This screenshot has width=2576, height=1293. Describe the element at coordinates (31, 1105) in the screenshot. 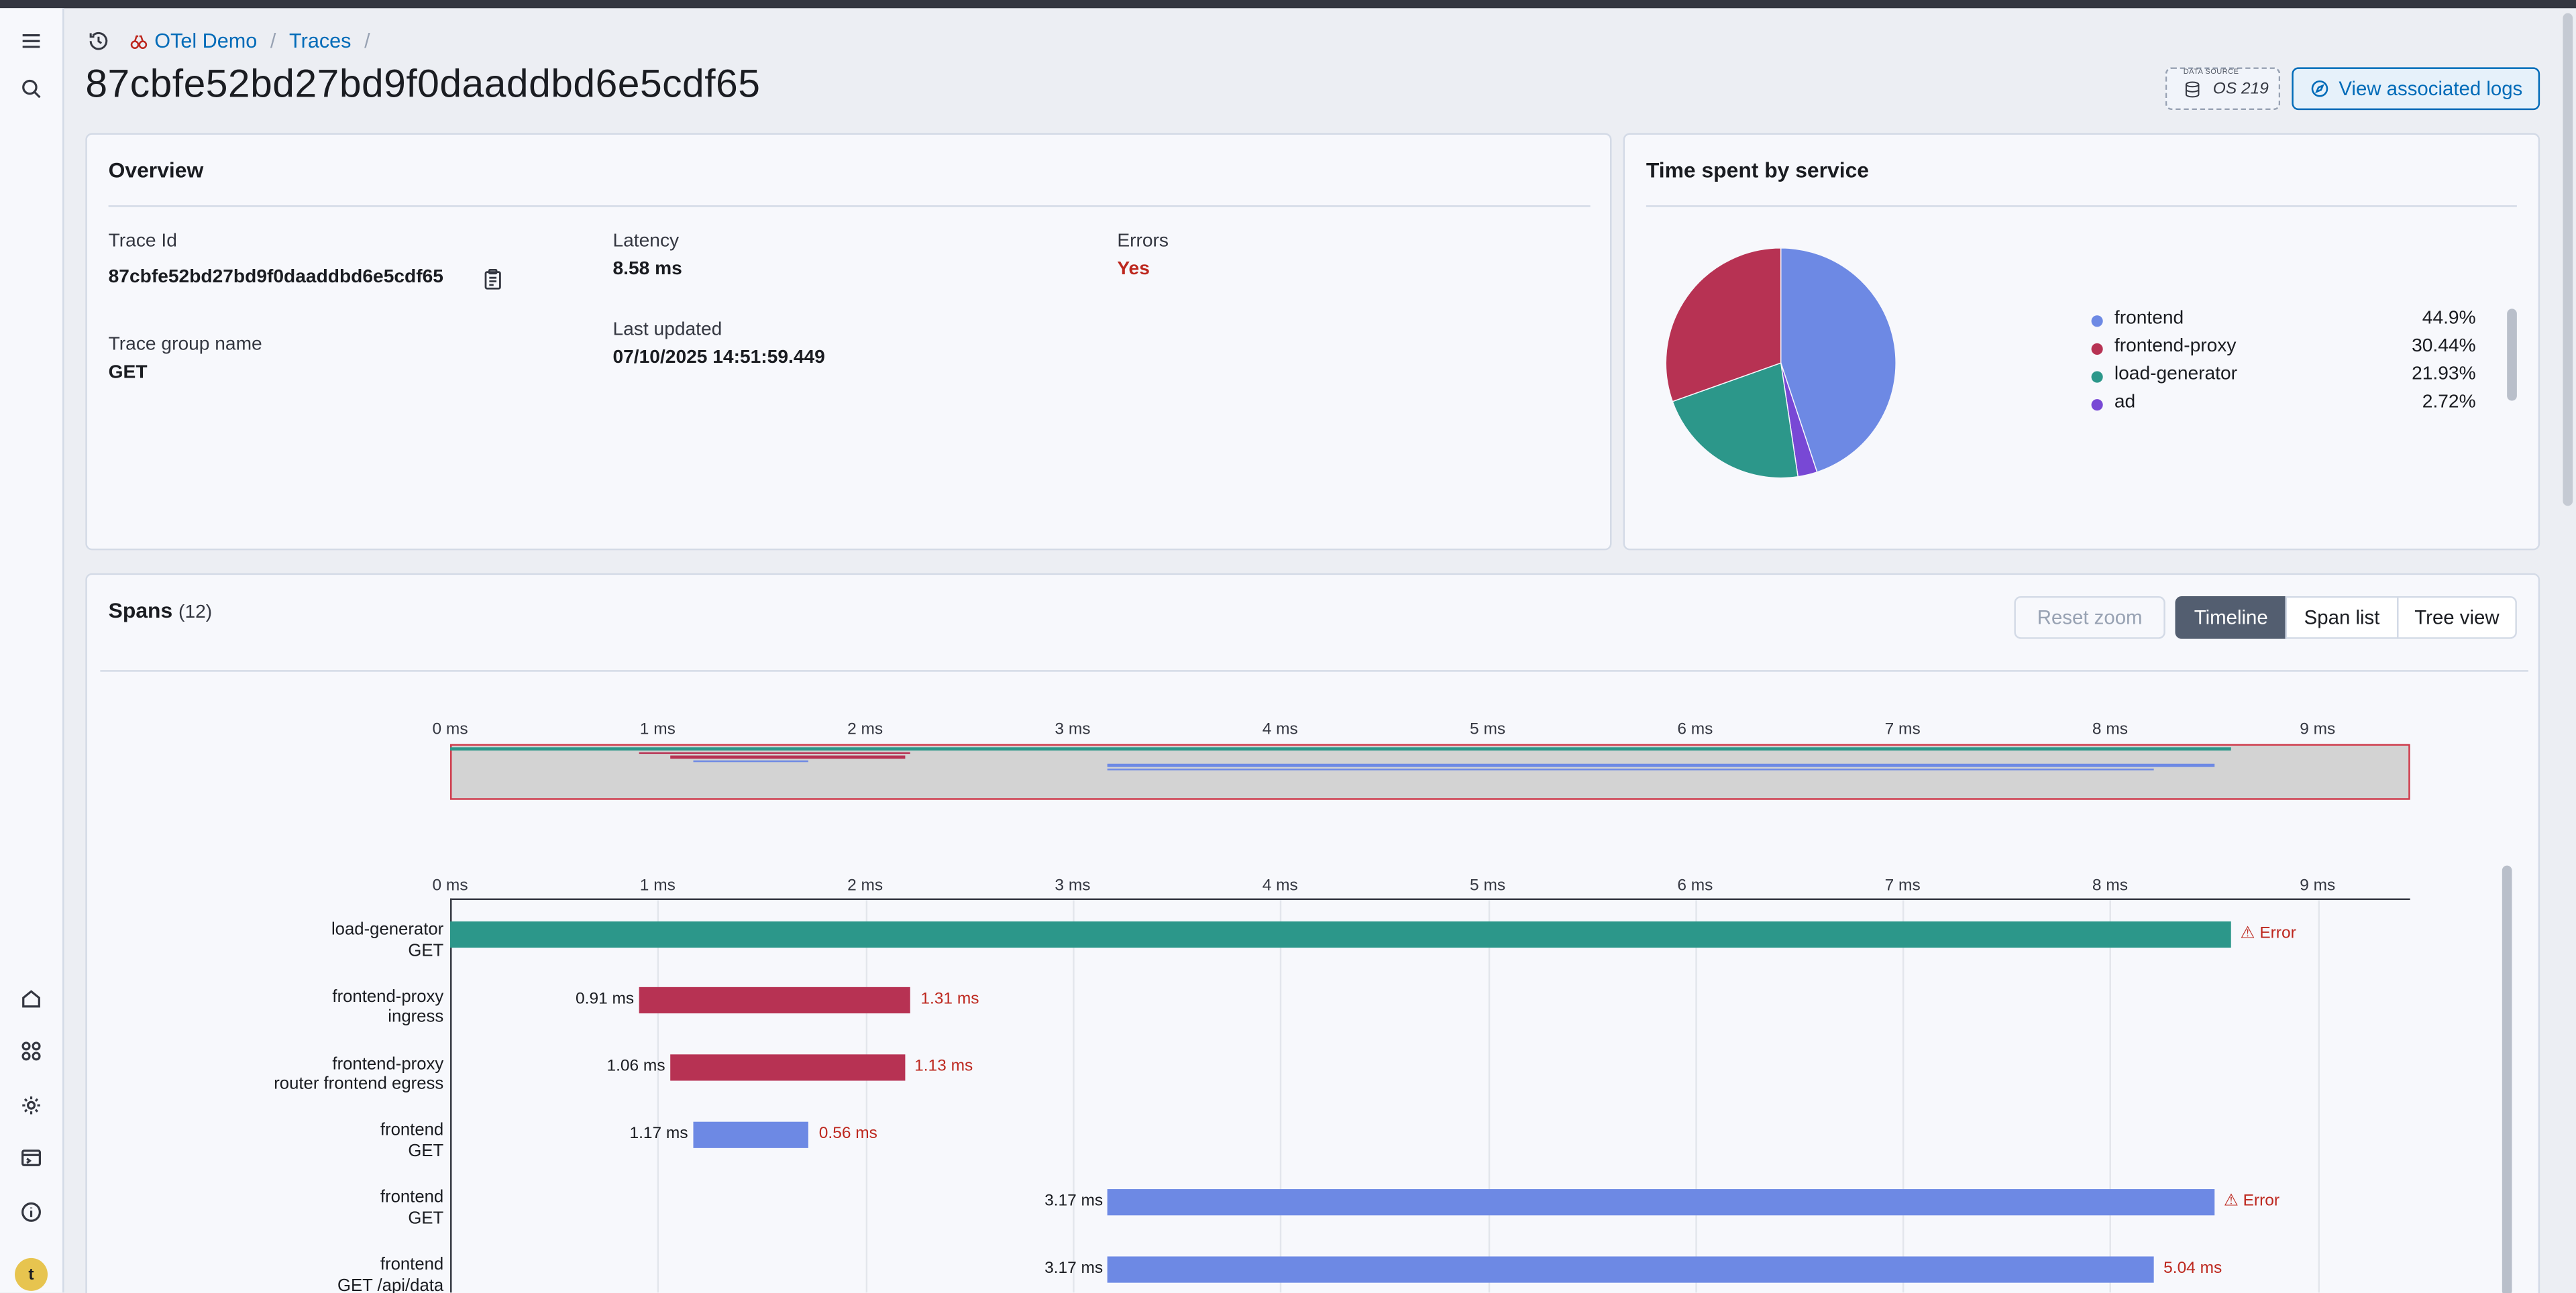

I see `gear-icon` at that location.